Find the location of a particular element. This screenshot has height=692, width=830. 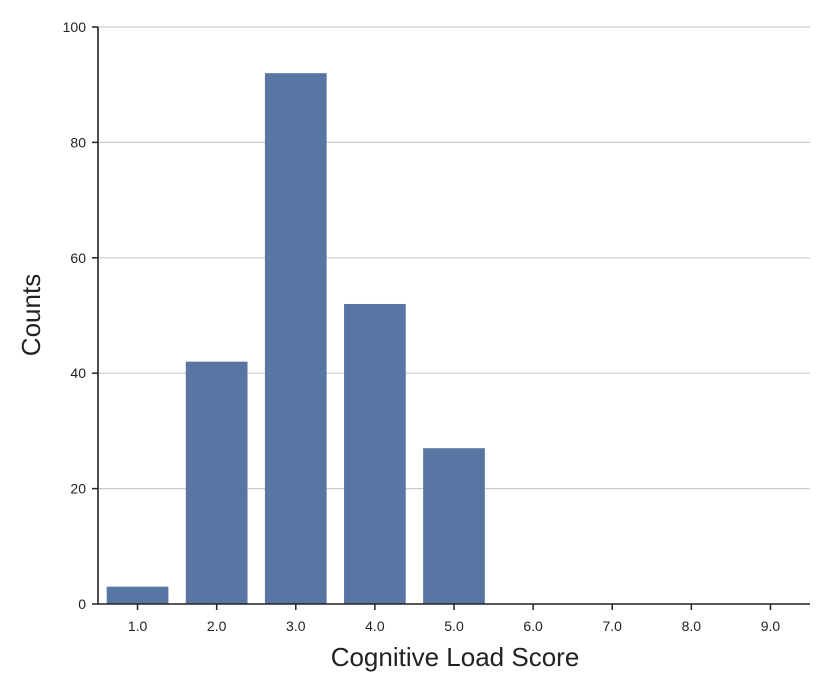

x-ticks: 1.0 2.0 3.0 4.0 5.0 6.0 7.0 8.0 9.0 is located at coordinates (454, 619).